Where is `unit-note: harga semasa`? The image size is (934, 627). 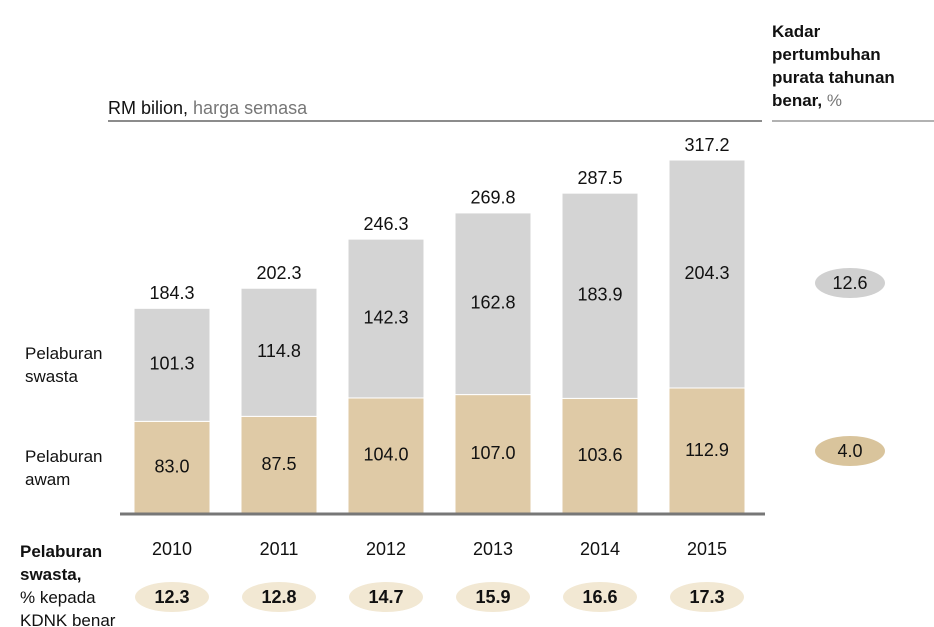 unit-note: harga semasa is located at coordinates (250, 108).